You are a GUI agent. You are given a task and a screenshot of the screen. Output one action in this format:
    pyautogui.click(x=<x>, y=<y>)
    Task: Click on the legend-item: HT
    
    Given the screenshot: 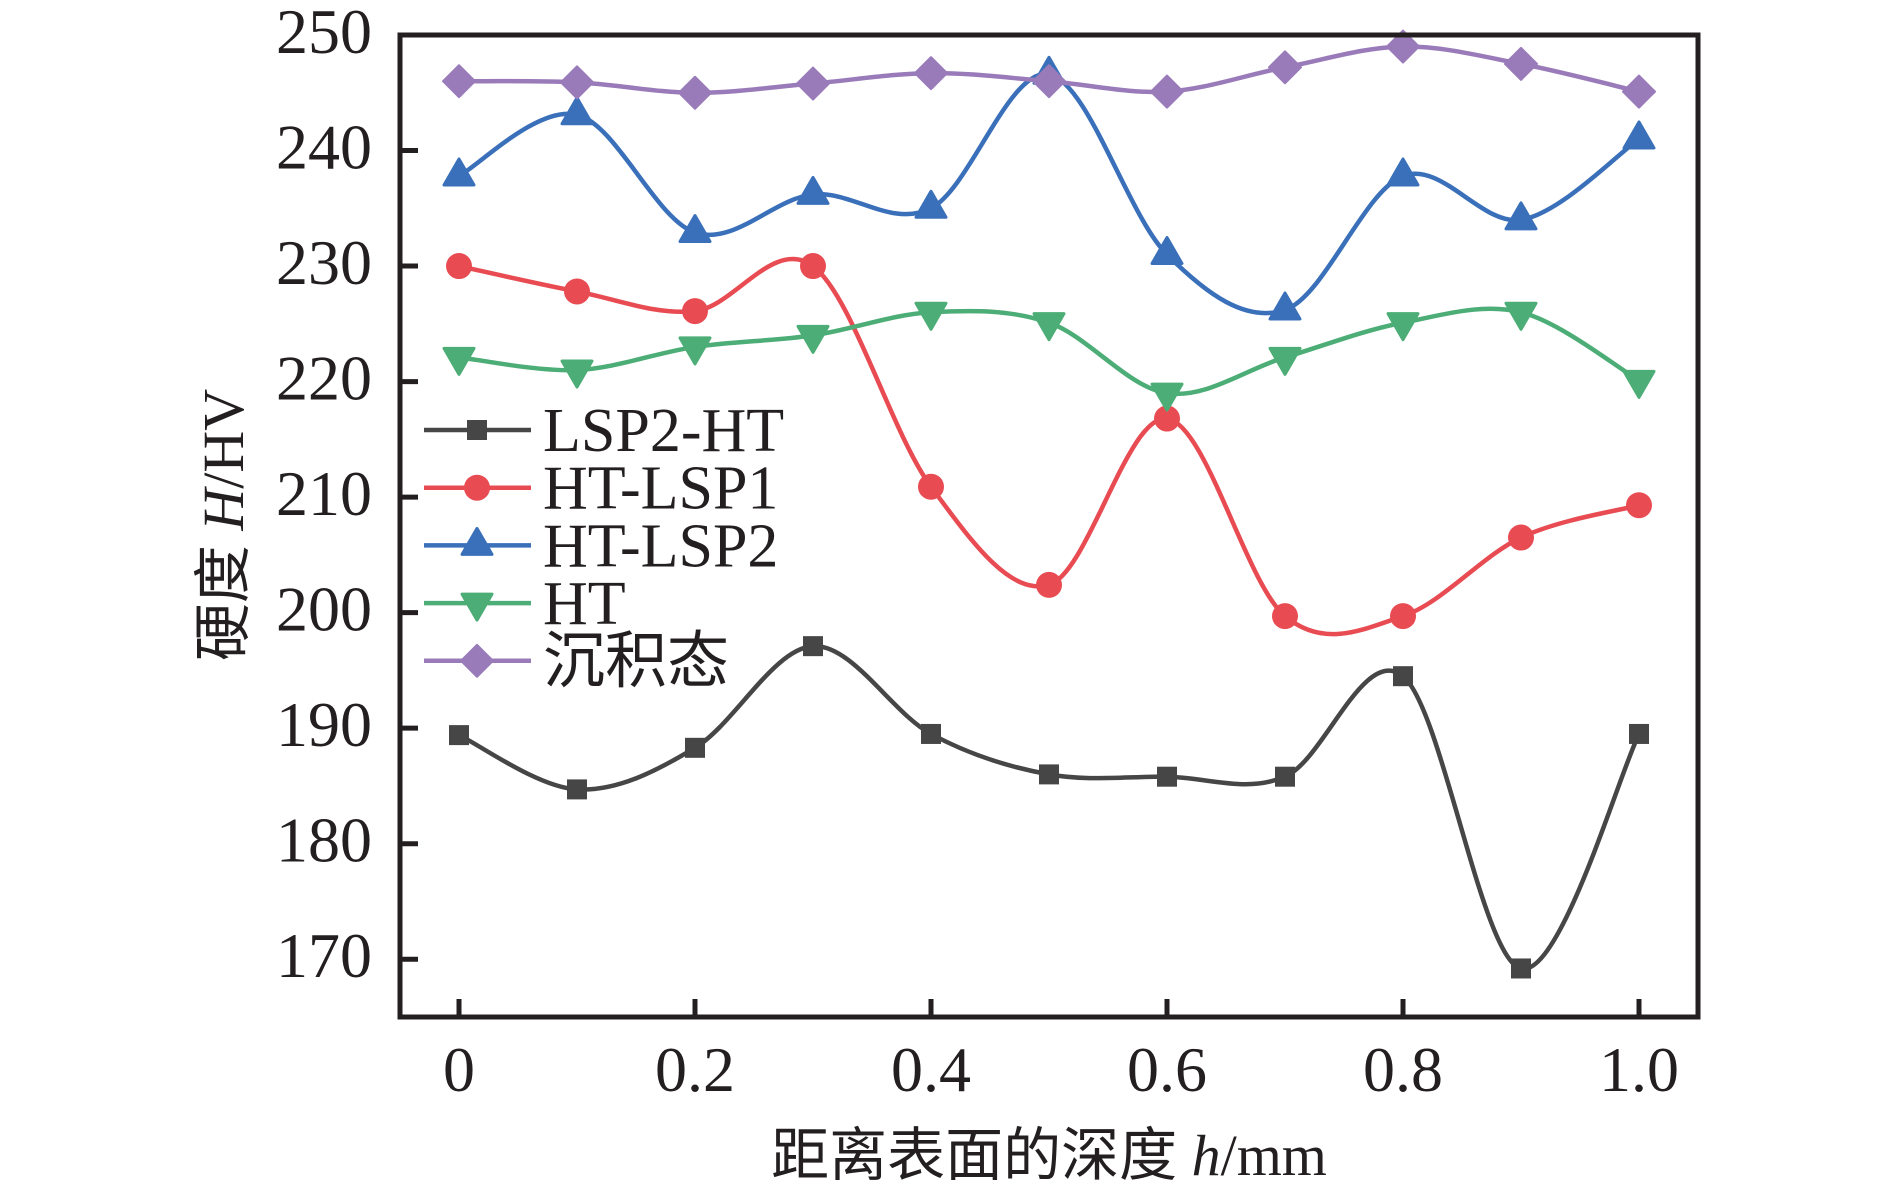 What is the action you would take?
    pyautogui.click(x=525, y=604)
    